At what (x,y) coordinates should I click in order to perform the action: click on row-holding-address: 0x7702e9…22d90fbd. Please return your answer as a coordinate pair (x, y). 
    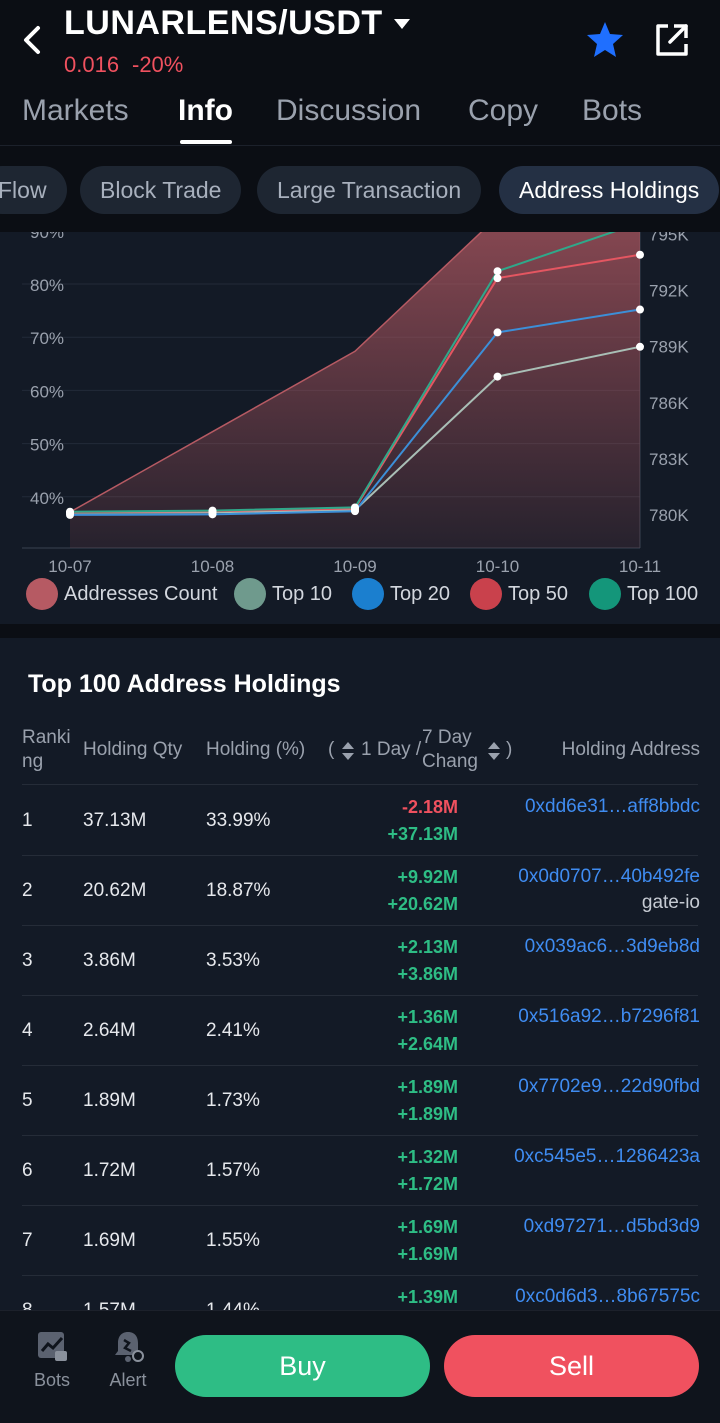
    Looking at the image, I should click on (609, 1086).